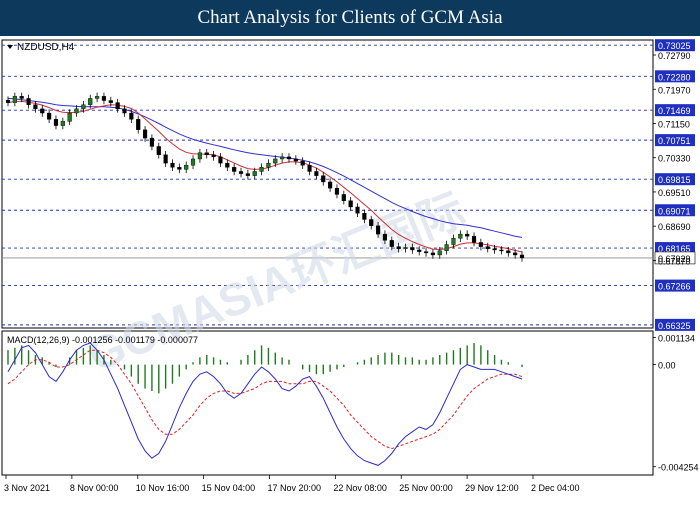  I want to click on current-price-label: 0.67929, so click(674, 259).